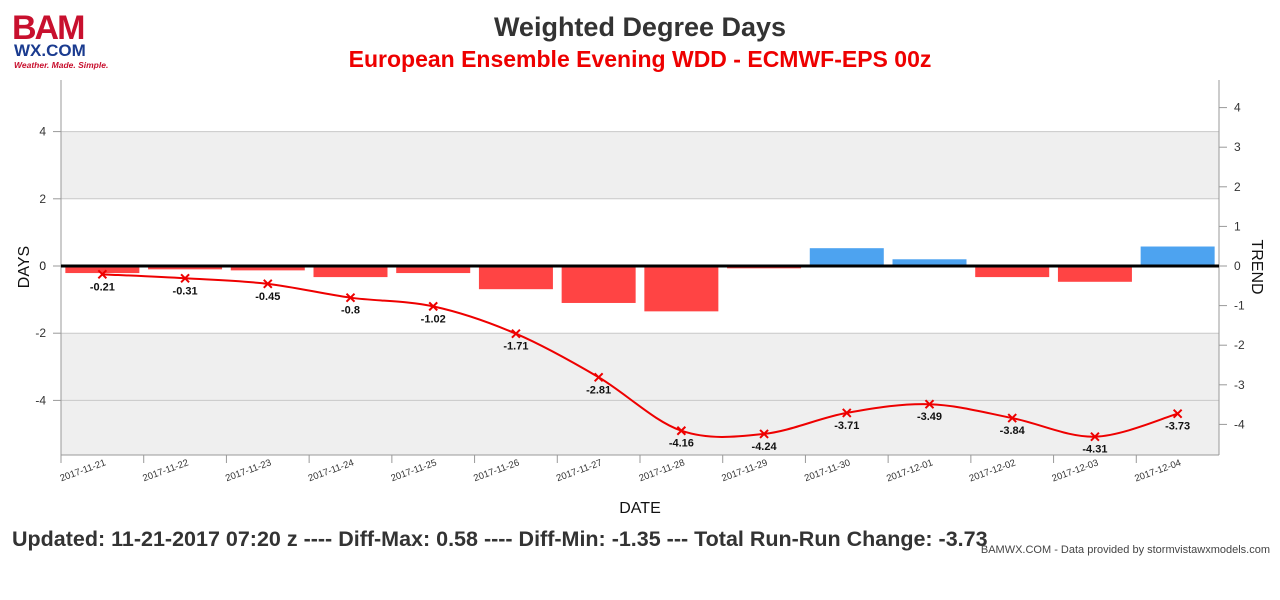  Describe the element at coordinates (1157, 470) in the screenshot. I see `x-tick-label: 2017-12-04` at that location.